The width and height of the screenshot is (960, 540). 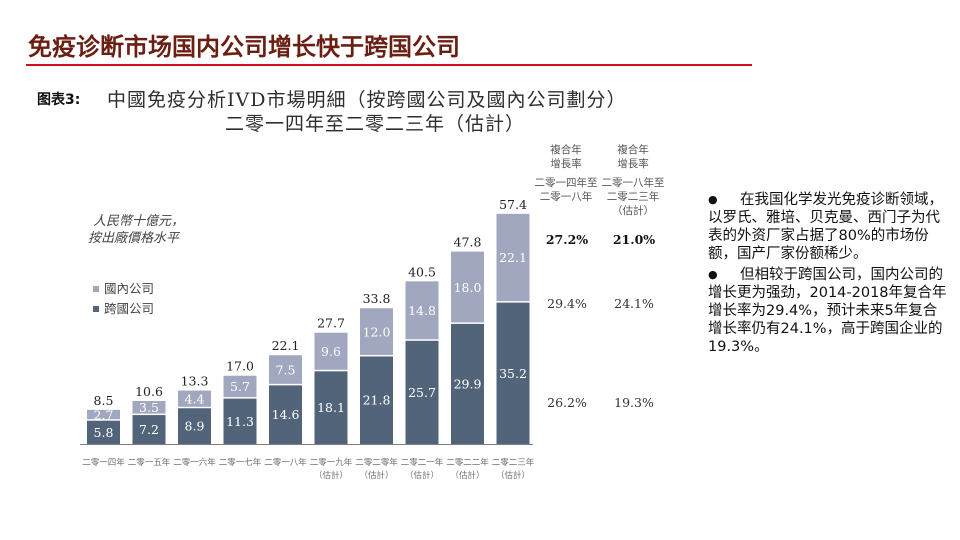 I want to click on data-label-domestic: 22.1, so click(x=513, y=257).